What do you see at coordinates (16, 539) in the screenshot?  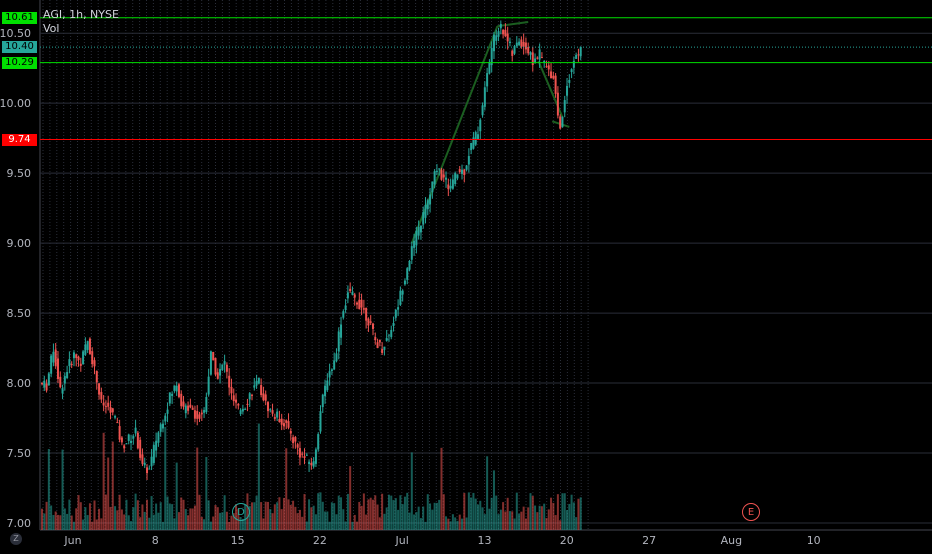 I see `scale-toggle-button: Z` at bounding box center [16, 539].